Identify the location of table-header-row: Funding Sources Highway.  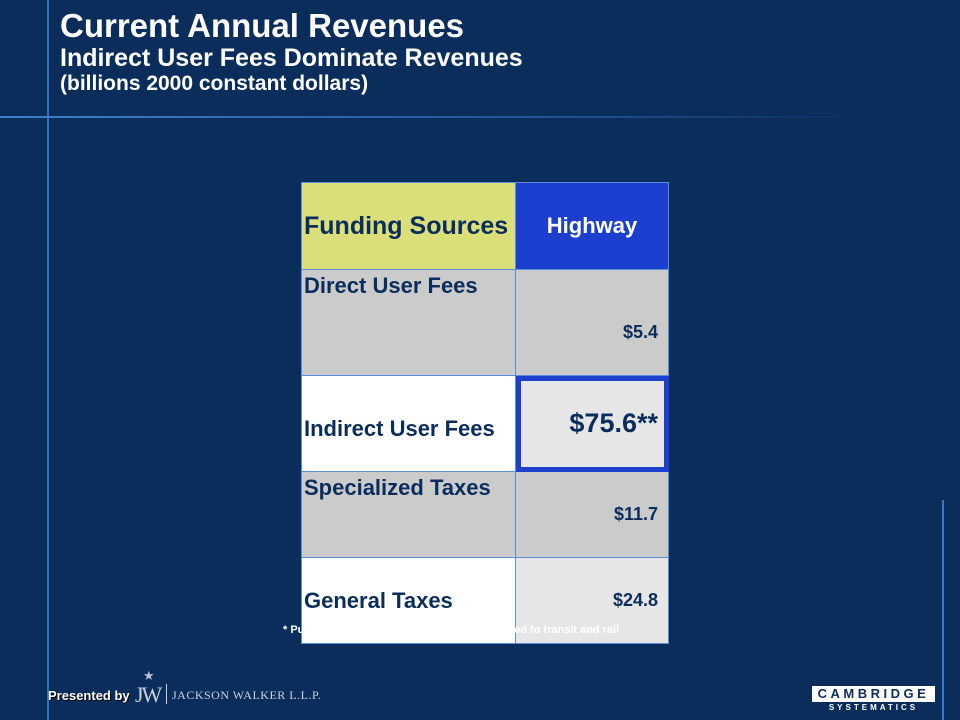
(485, 226).